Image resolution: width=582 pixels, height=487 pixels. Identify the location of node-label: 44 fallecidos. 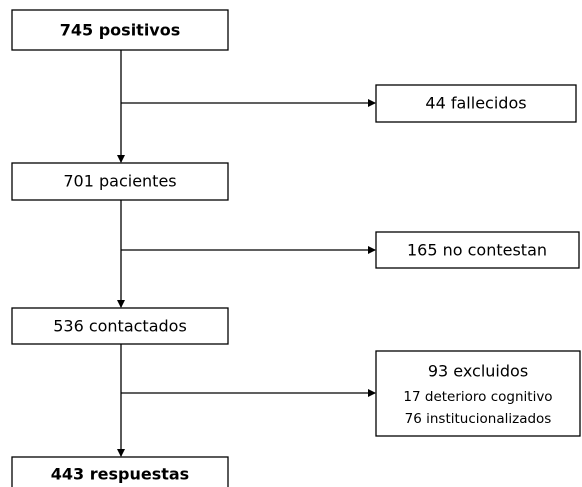
(475, 103).